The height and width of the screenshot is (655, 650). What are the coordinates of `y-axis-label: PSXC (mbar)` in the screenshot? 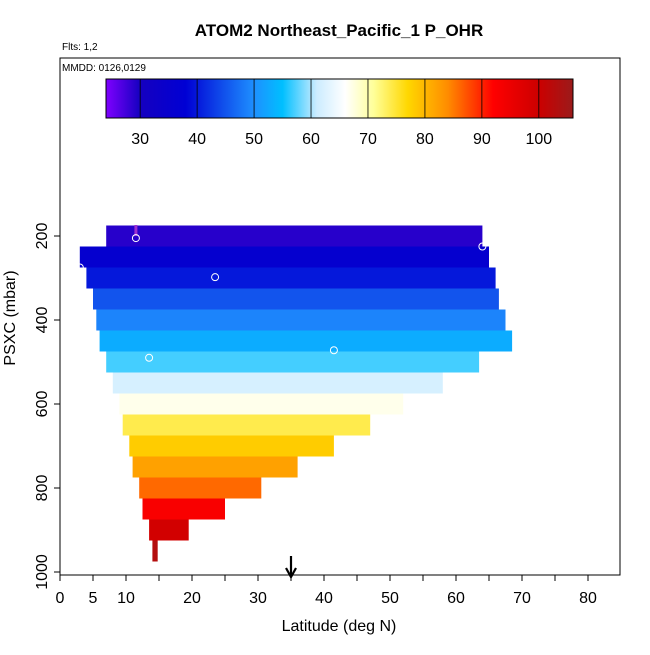 It's located at (10, 317).